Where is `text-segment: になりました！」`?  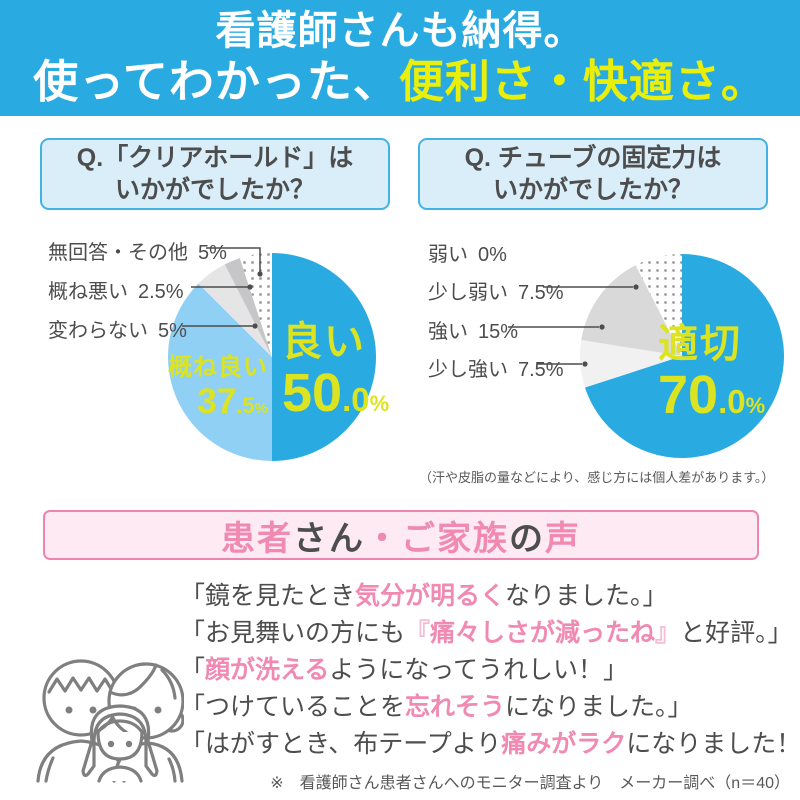 text-segment: になりました！」 is located at coordinates (713, 744).